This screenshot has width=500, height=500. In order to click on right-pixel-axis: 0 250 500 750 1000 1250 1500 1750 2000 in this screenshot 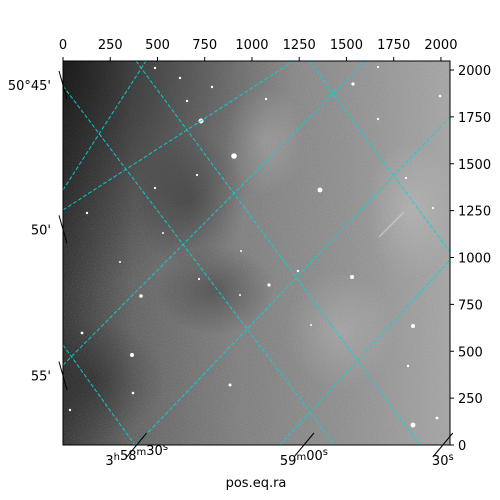, I will do `click(470, 259)`.